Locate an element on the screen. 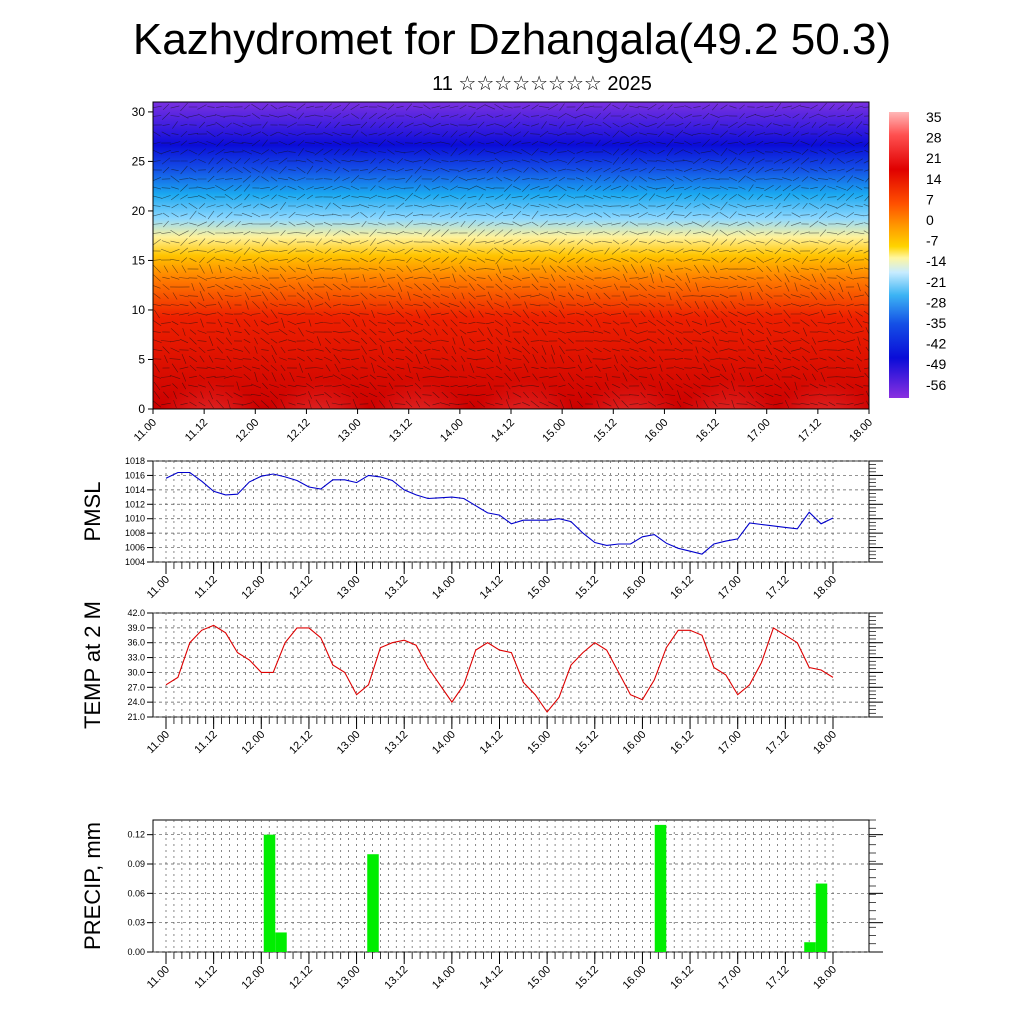 The width and height of the screenshot is (1024, 1024). colorbar-tick-label: -14 is located at coordinates (936, 261).